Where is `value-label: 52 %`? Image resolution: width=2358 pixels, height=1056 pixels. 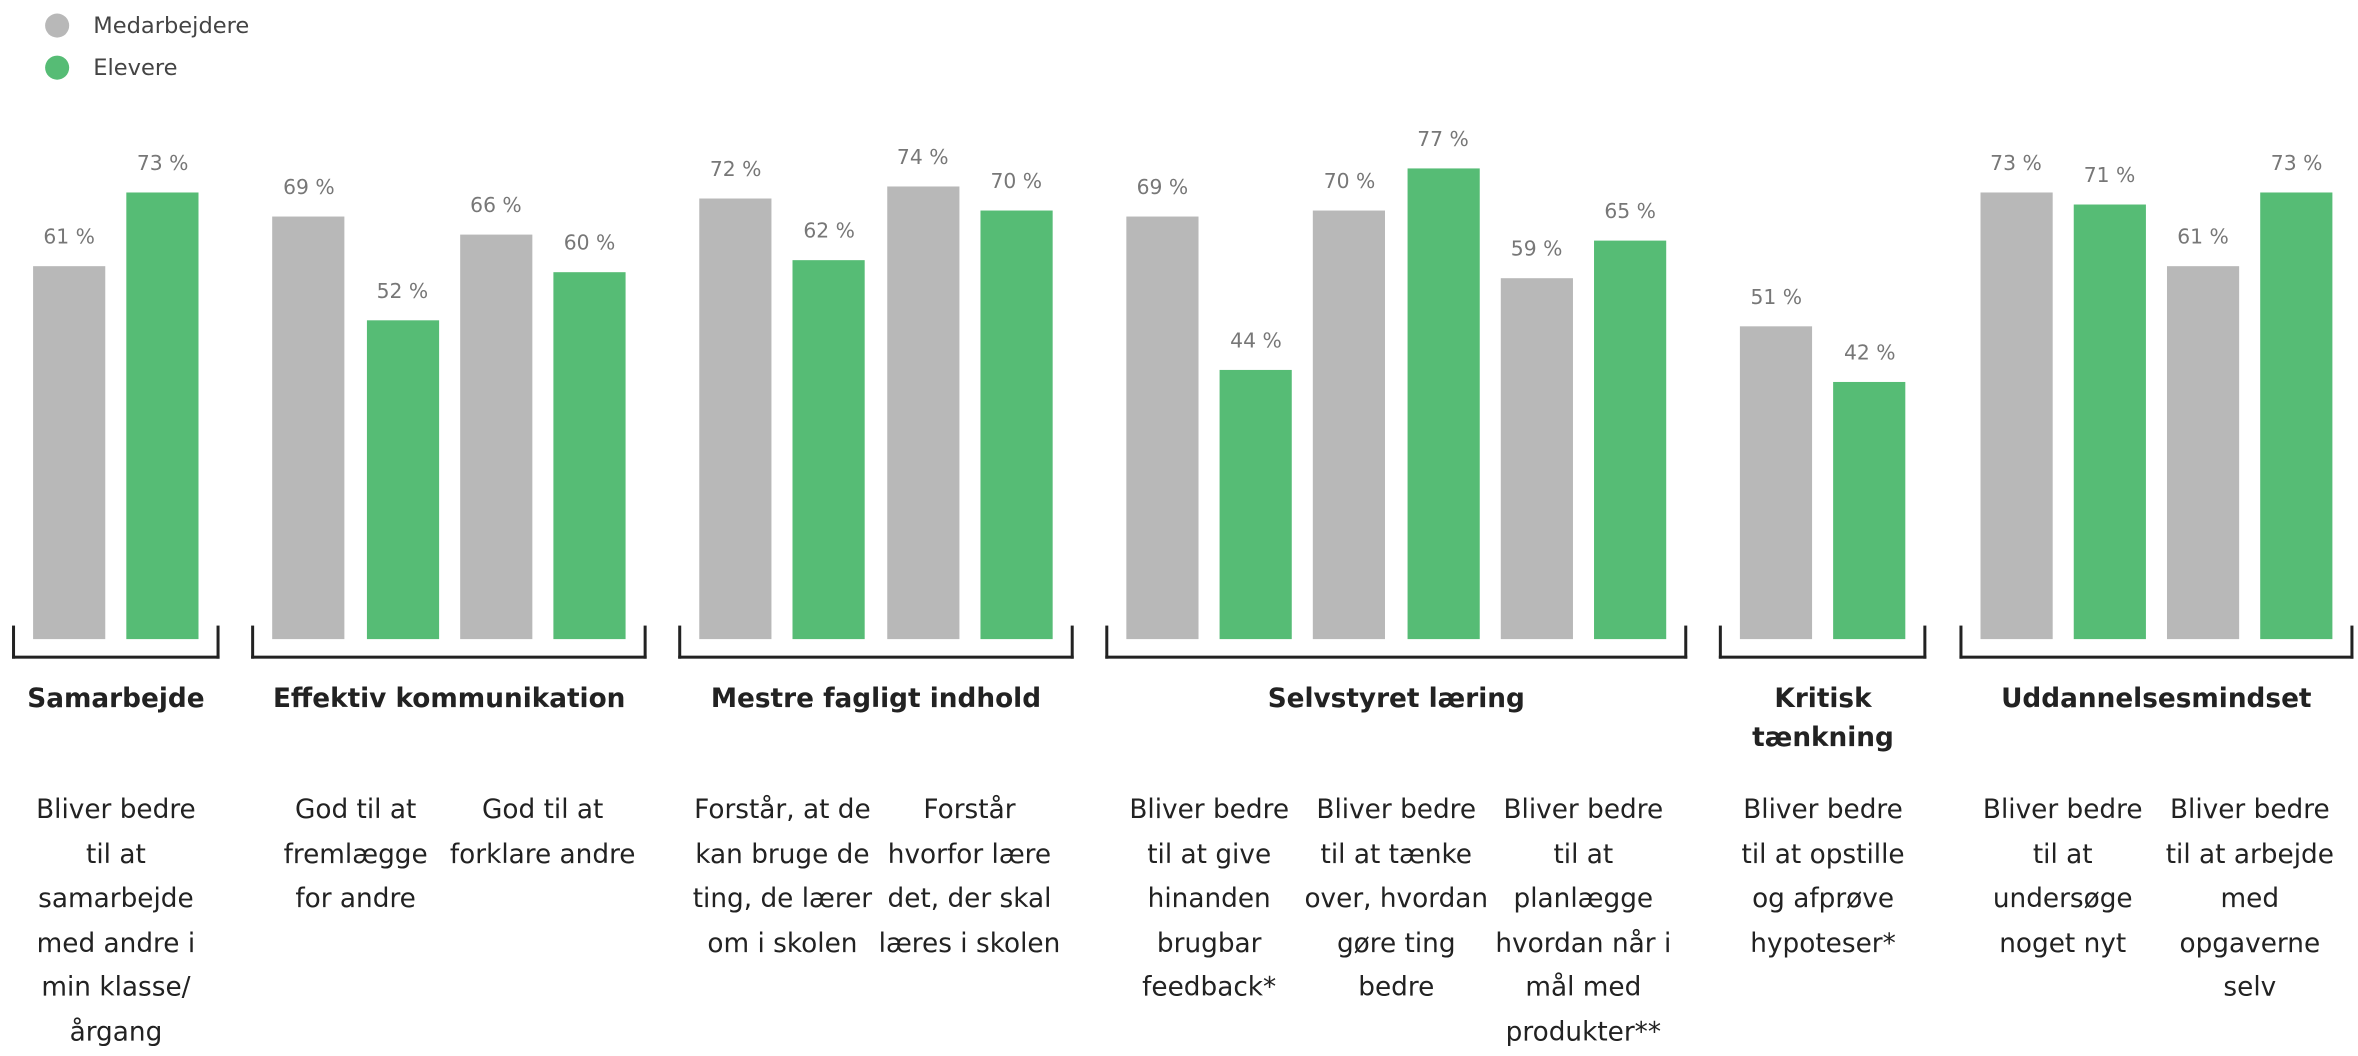
value-label: 52 % is located at coordinates (402, 292).